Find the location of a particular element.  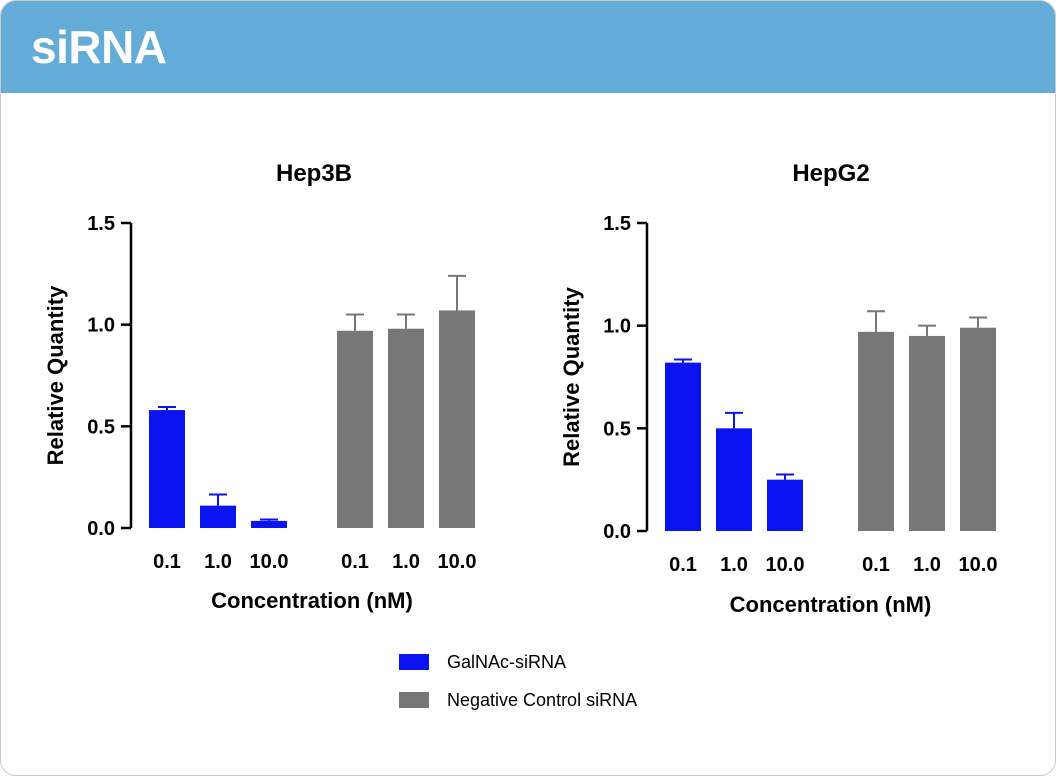

chart-title: HepG2 is located at coordinates (830, 173).